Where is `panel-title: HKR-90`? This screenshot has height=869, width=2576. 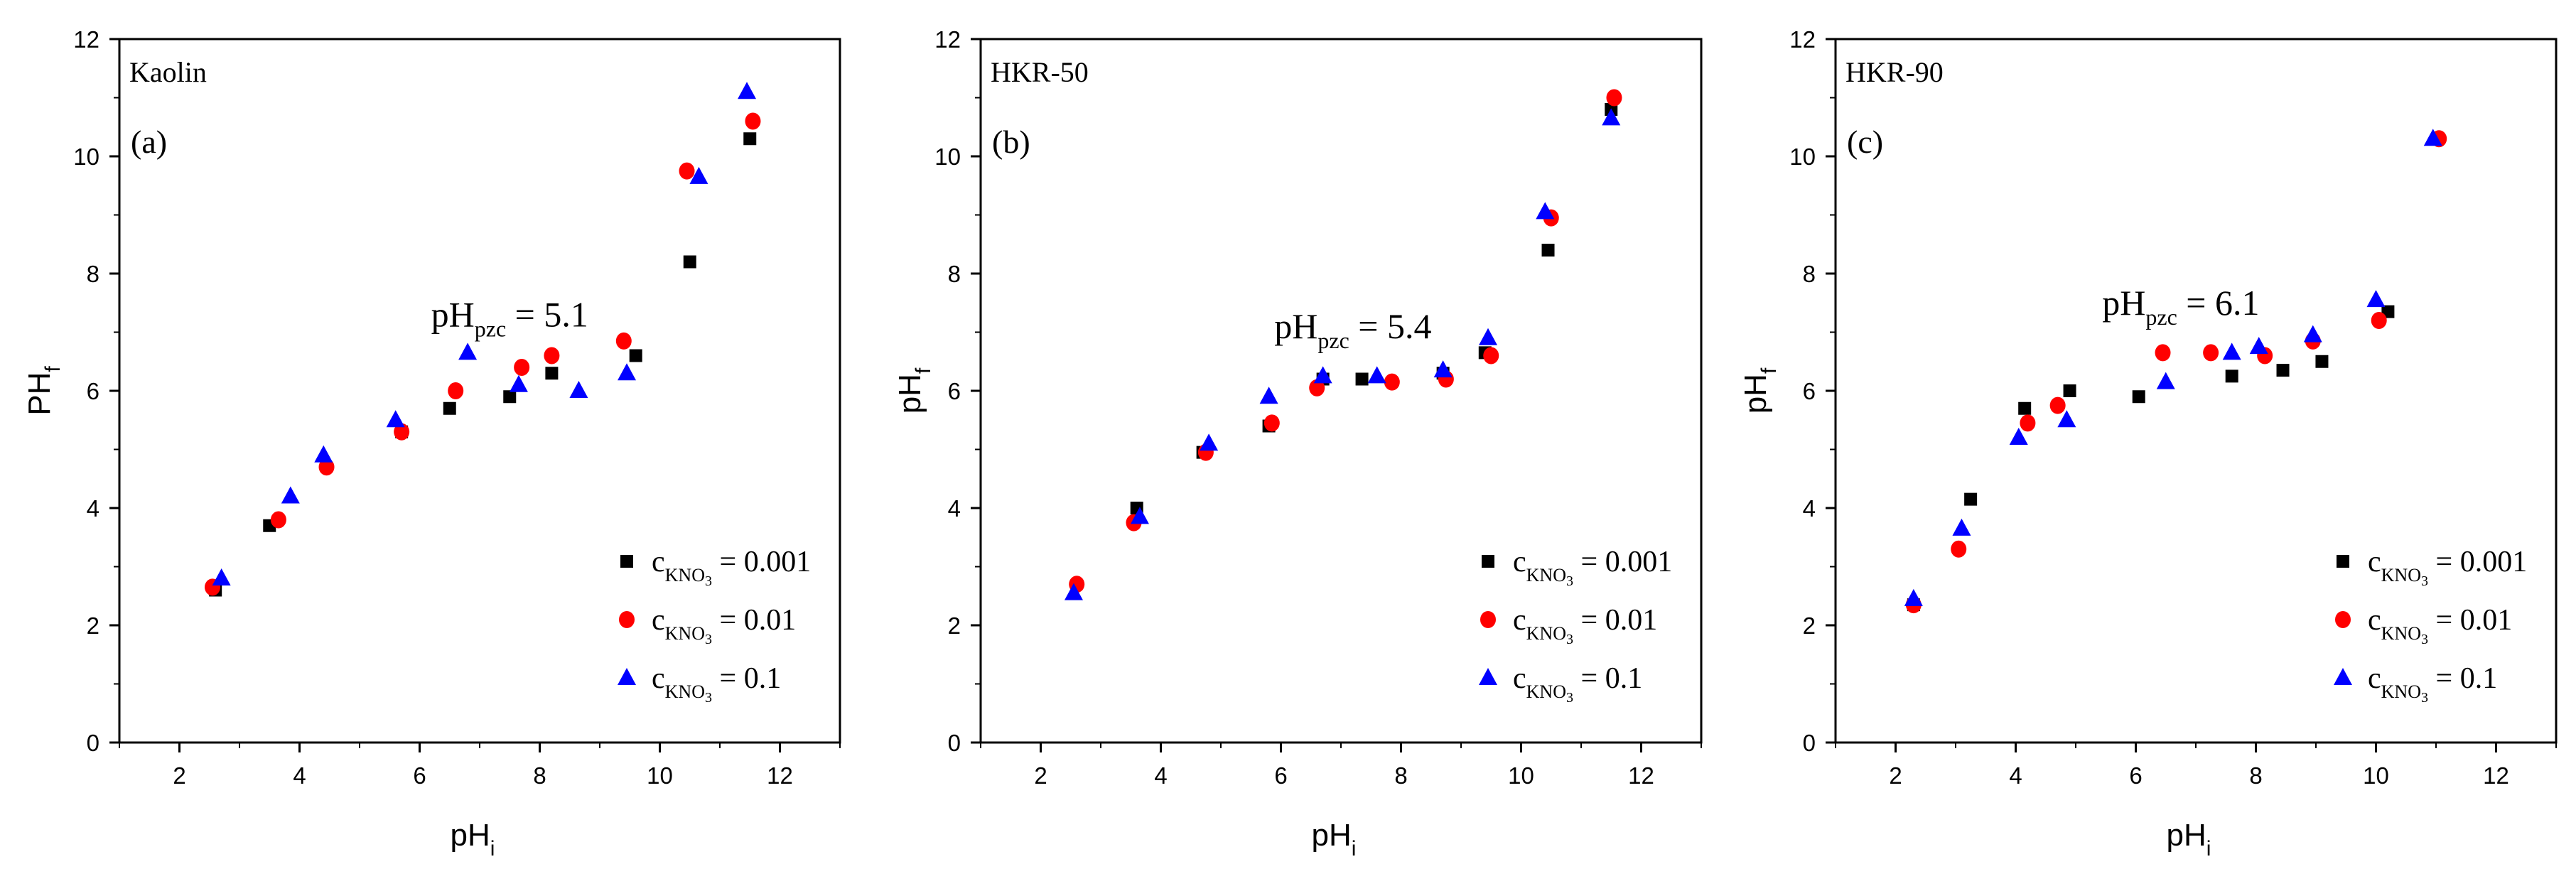
panel-title: HKR-90 is located at coordinates (1895, 72).